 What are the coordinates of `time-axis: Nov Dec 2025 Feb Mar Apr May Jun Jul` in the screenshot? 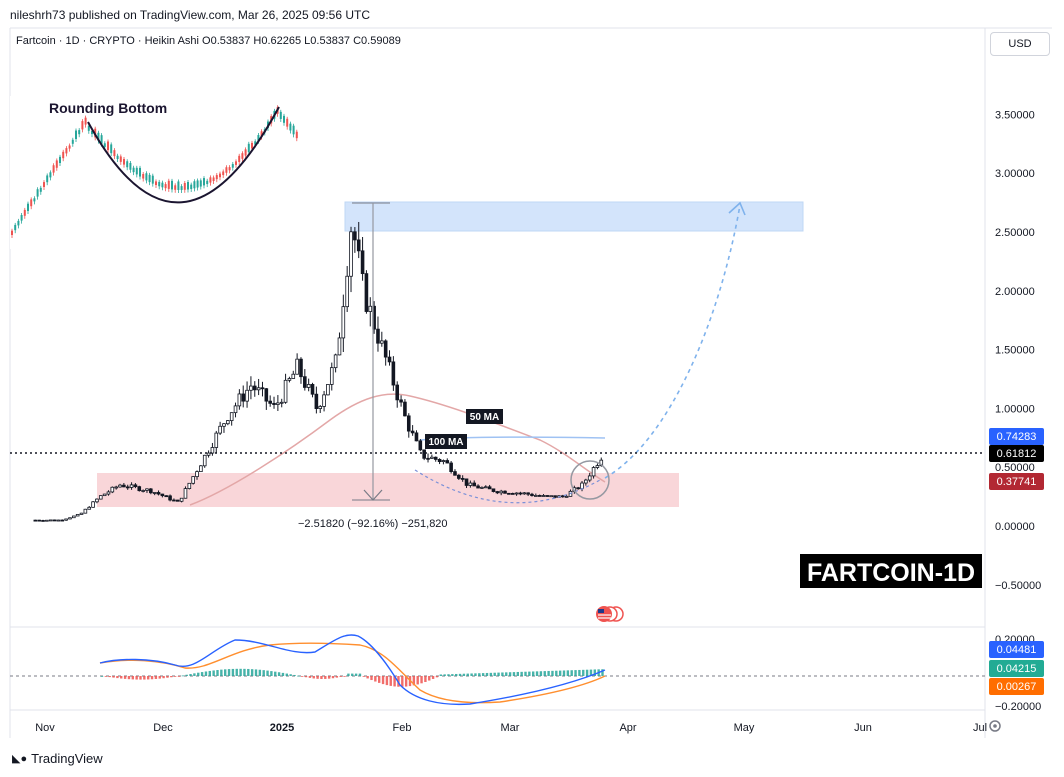 It's located at (511, 728).